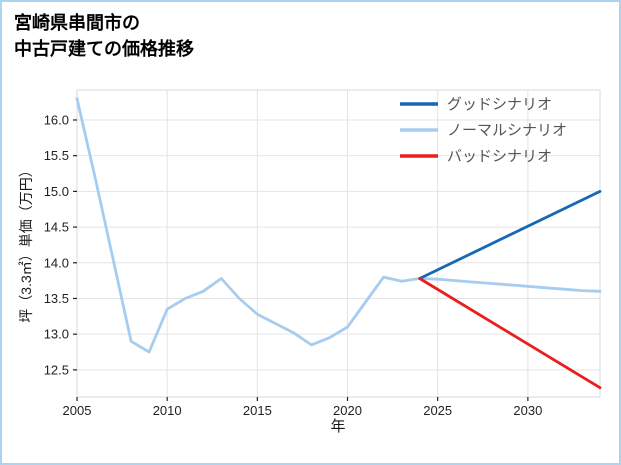 The width and height of the screenshot is (621, 465). I want to click on chart-title-line-1: 宮崎県串間市の, so click(77, 23).